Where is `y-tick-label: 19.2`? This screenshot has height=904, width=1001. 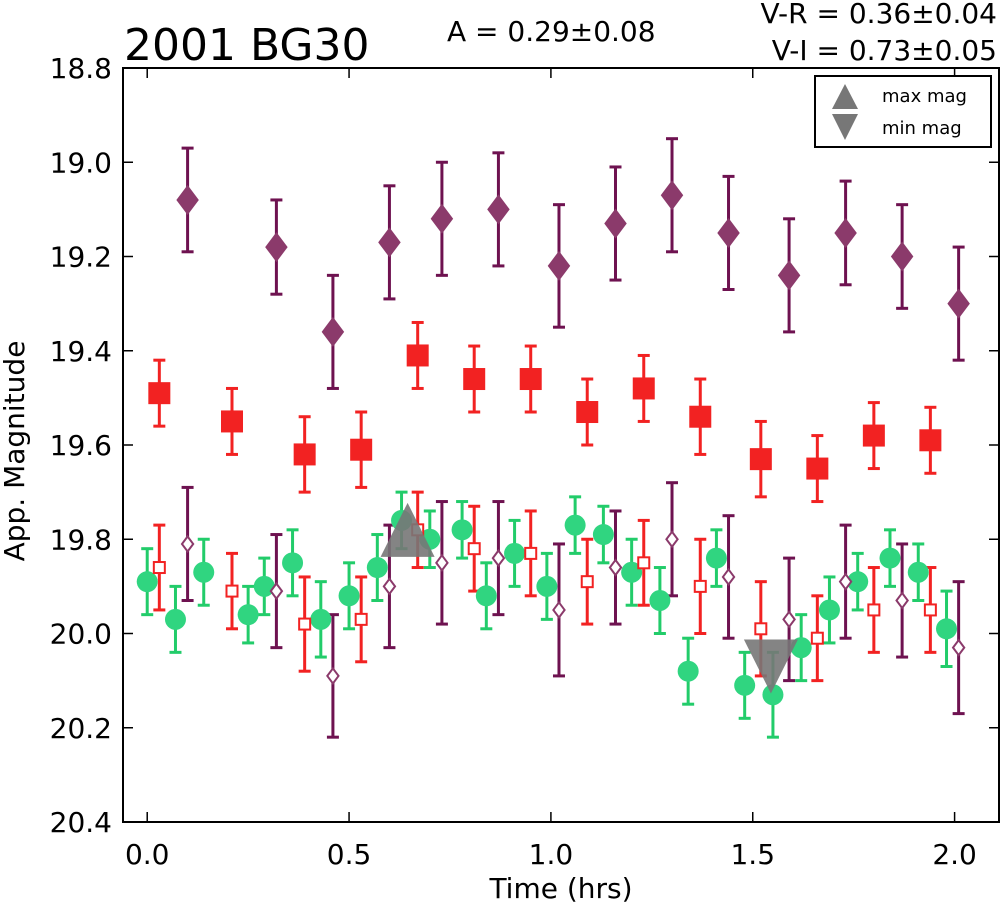
y-tick-label: 19.2 is located at coordinates (81, 257).